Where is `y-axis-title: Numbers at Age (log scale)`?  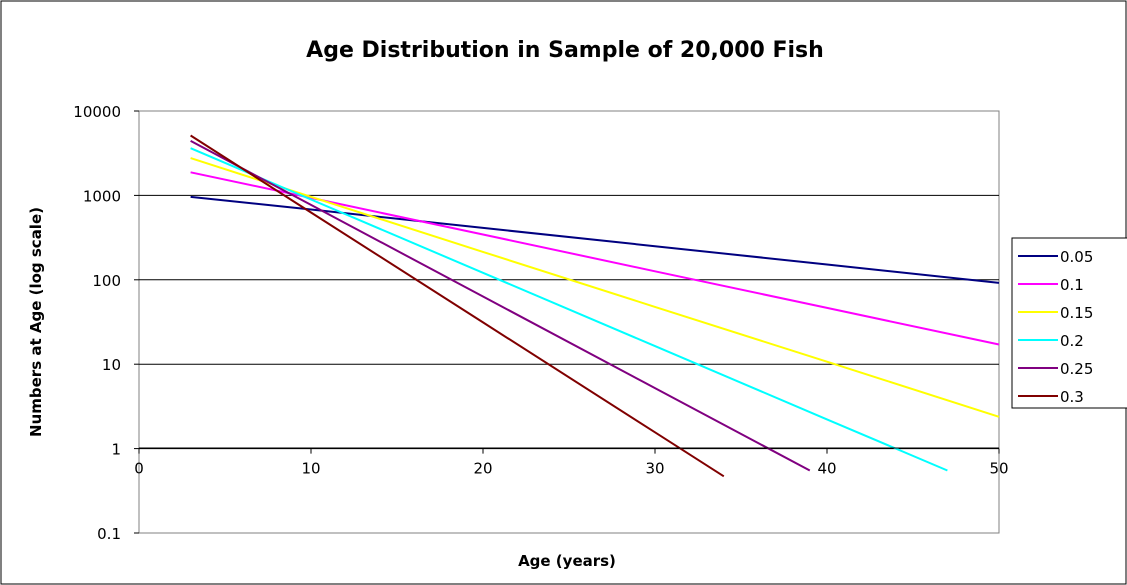 y-axis-title: Numbers at Age (log scale) is located at coordinates (36, 322).